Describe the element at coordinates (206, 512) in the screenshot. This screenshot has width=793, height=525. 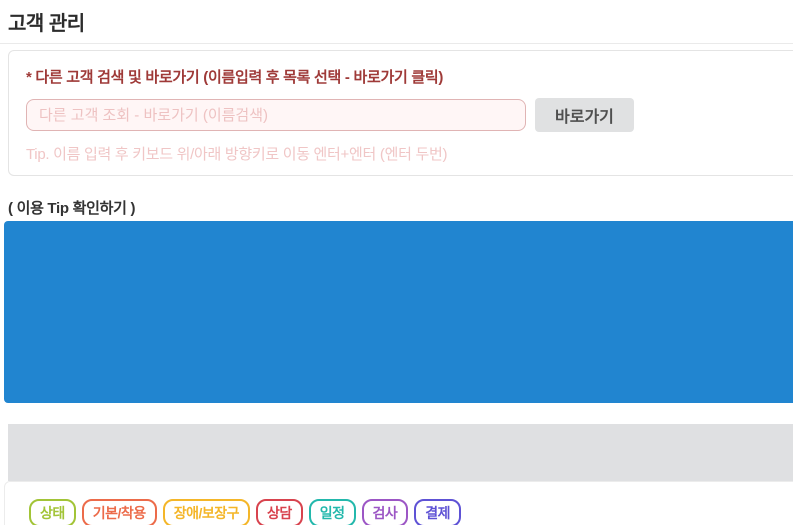
I see `tab-disability-aid: 장애/보장구` at that location.